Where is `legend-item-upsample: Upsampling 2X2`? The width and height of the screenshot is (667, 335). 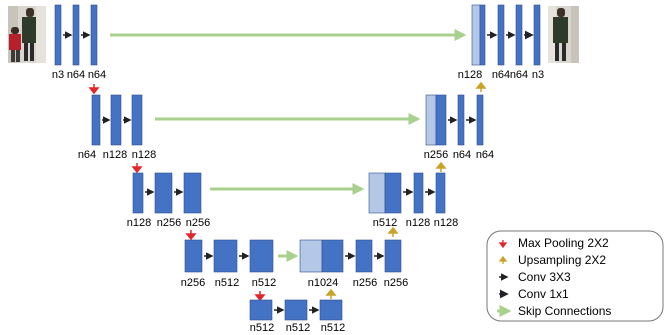 legend-item-upsample: Upsampling 2X2 is located at coordinates (552, 260).